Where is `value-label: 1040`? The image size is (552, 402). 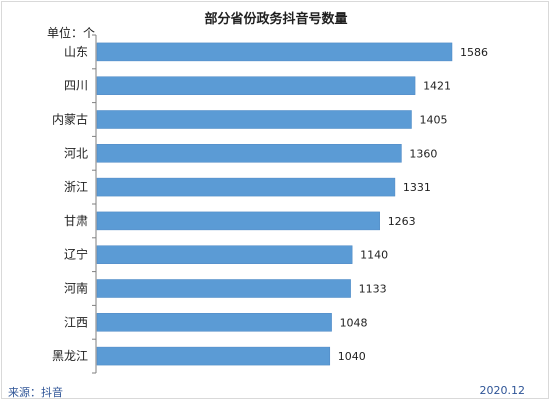 value-label: 1040 is located at coordinates (352, 356).